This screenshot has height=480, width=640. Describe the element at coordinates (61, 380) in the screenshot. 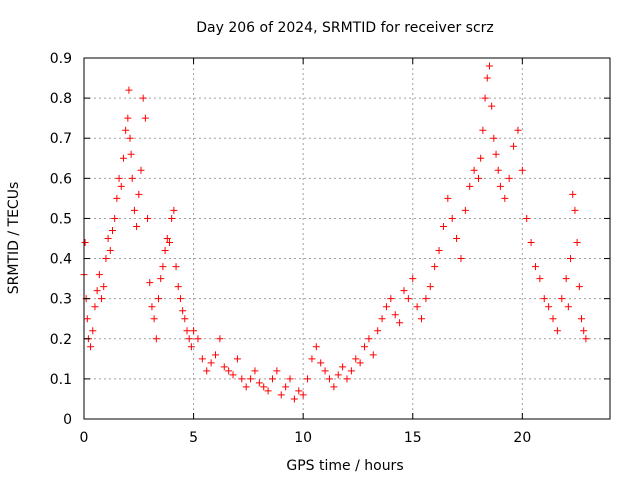

I see `y-tick-label: 0.1` at that location.